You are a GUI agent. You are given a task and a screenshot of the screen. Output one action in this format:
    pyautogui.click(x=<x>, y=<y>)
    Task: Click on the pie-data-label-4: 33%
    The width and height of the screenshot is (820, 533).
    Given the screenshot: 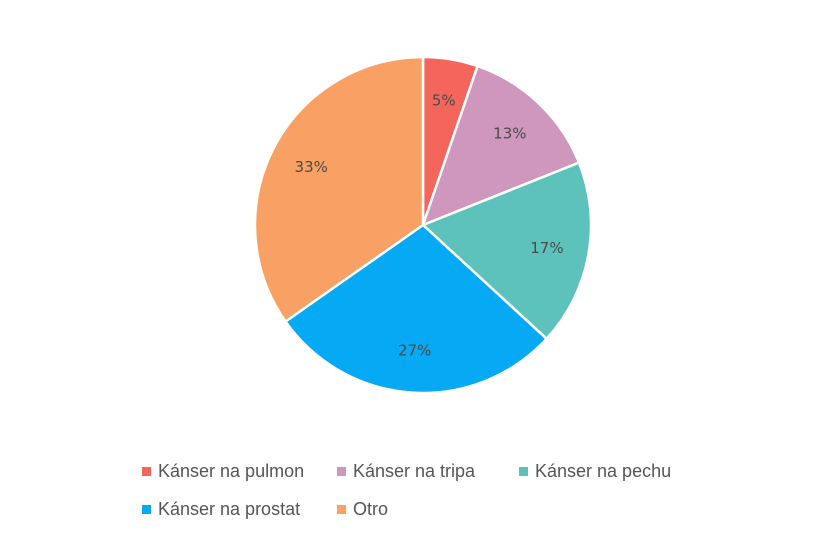 What is the action you would take?
    pyautogui.click(x=311, y=167)
    